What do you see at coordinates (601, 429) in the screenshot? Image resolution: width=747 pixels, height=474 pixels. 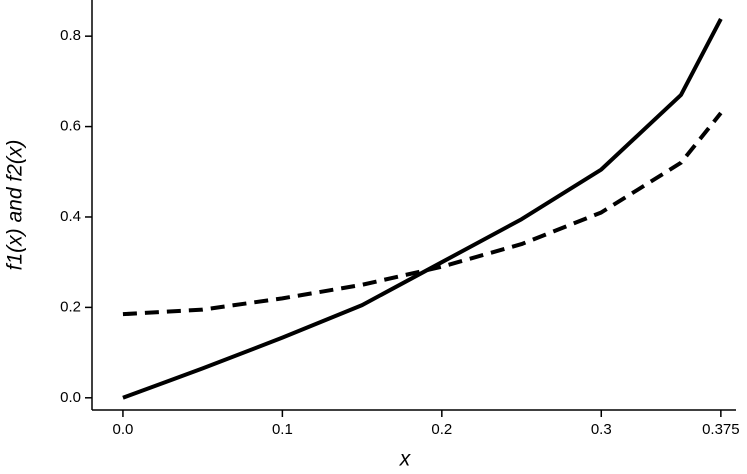 I see `x-tick-label: 0.3` at bounding box center [601, 429].